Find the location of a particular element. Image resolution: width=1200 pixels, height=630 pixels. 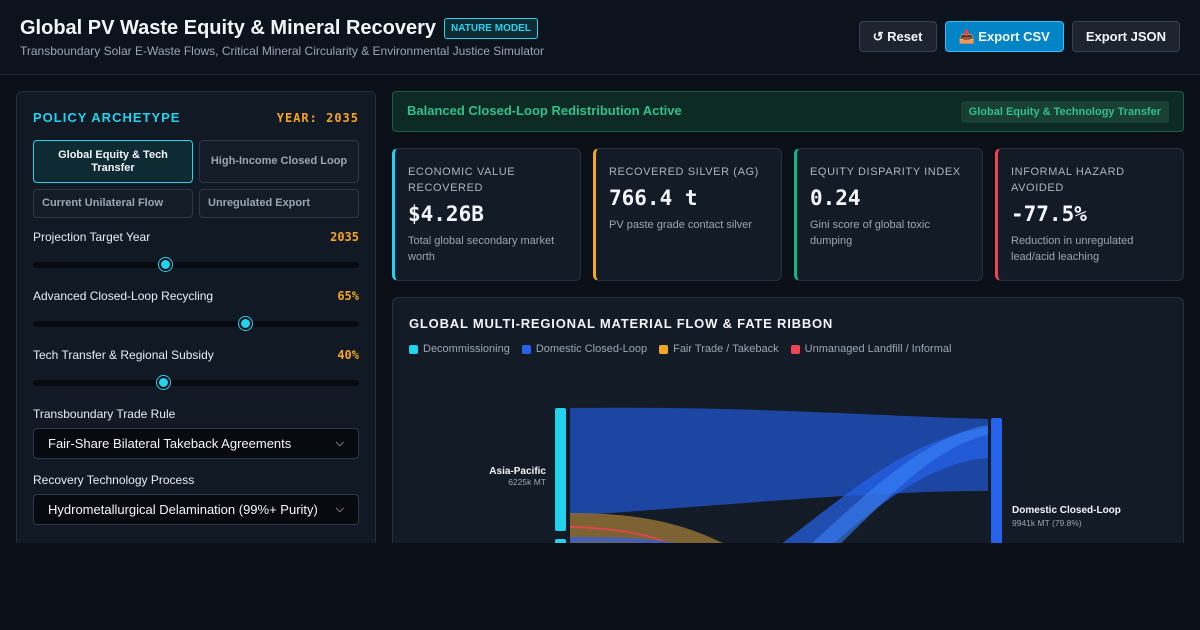

legend-label: Domestic Closed-Loop is located at coordinates (591, 349).